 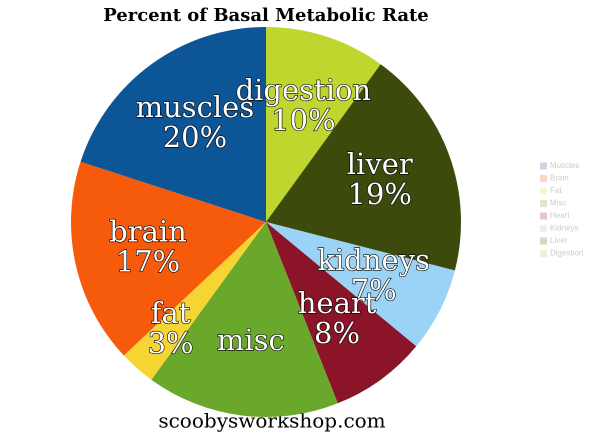 I want to click on value-label: 3%, so click(x=171, y=343).